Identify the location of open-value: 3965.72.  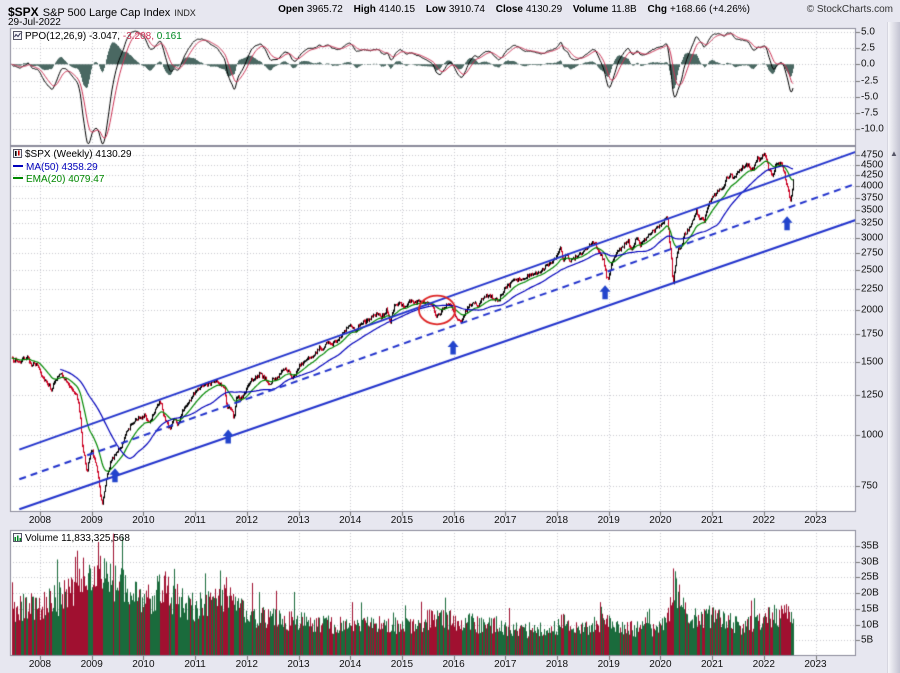
(324, 9).